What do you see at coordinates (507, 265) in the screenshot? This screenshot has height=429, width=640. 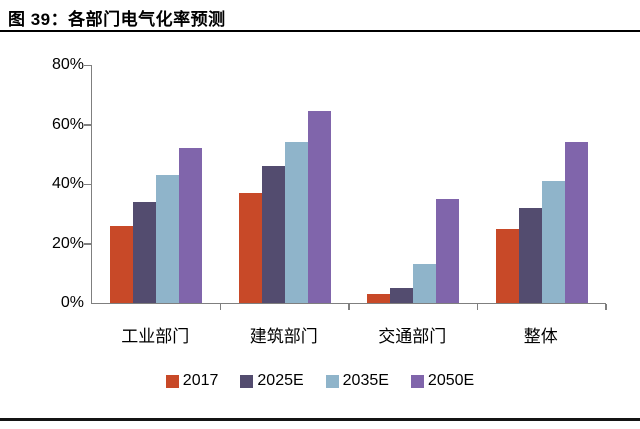 I see `bar-2017-整体` at bounding box center [507, 265].